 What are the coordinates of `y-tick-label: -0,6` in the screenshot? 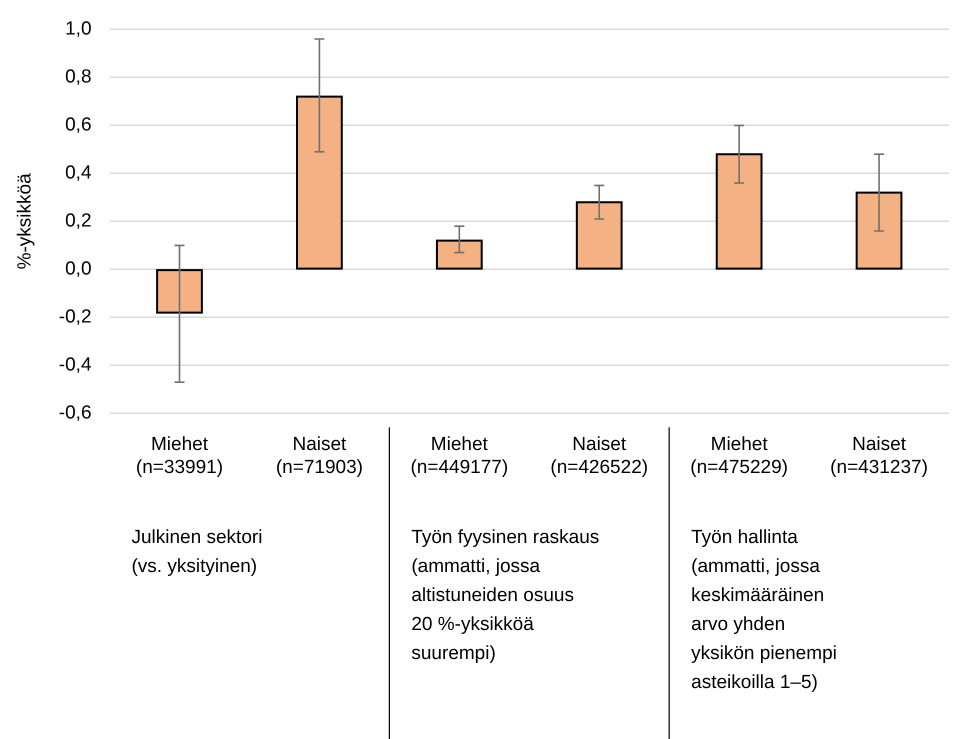 It's located at (75, 413).